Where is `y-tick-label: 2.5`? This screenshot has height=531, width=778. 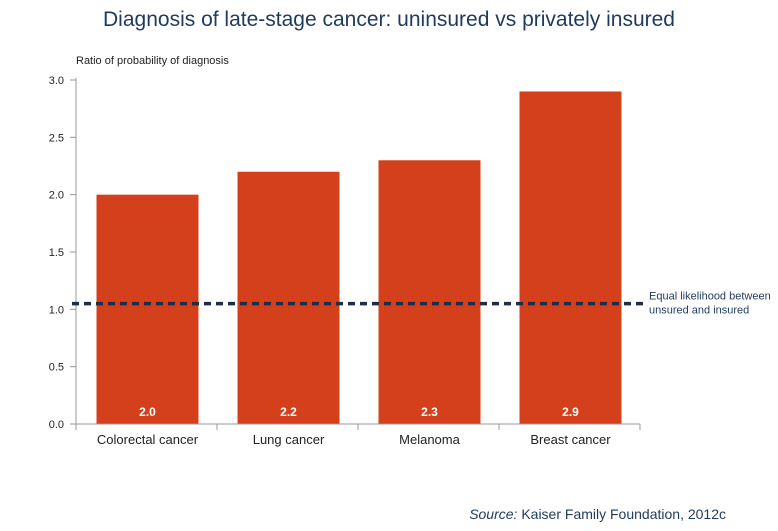
y-tick-label: 2.5 is located at coordinates (56, 138).